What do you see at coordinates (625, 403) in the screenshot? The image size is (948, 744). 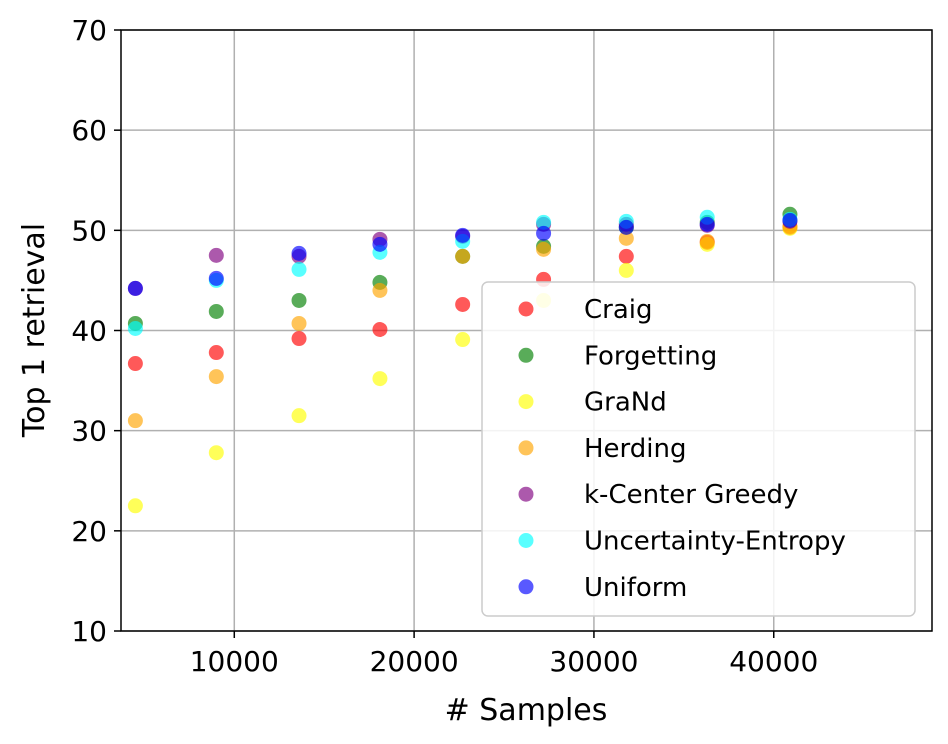 I see `legend-label: GraNd` at bounding box center [625, 403].